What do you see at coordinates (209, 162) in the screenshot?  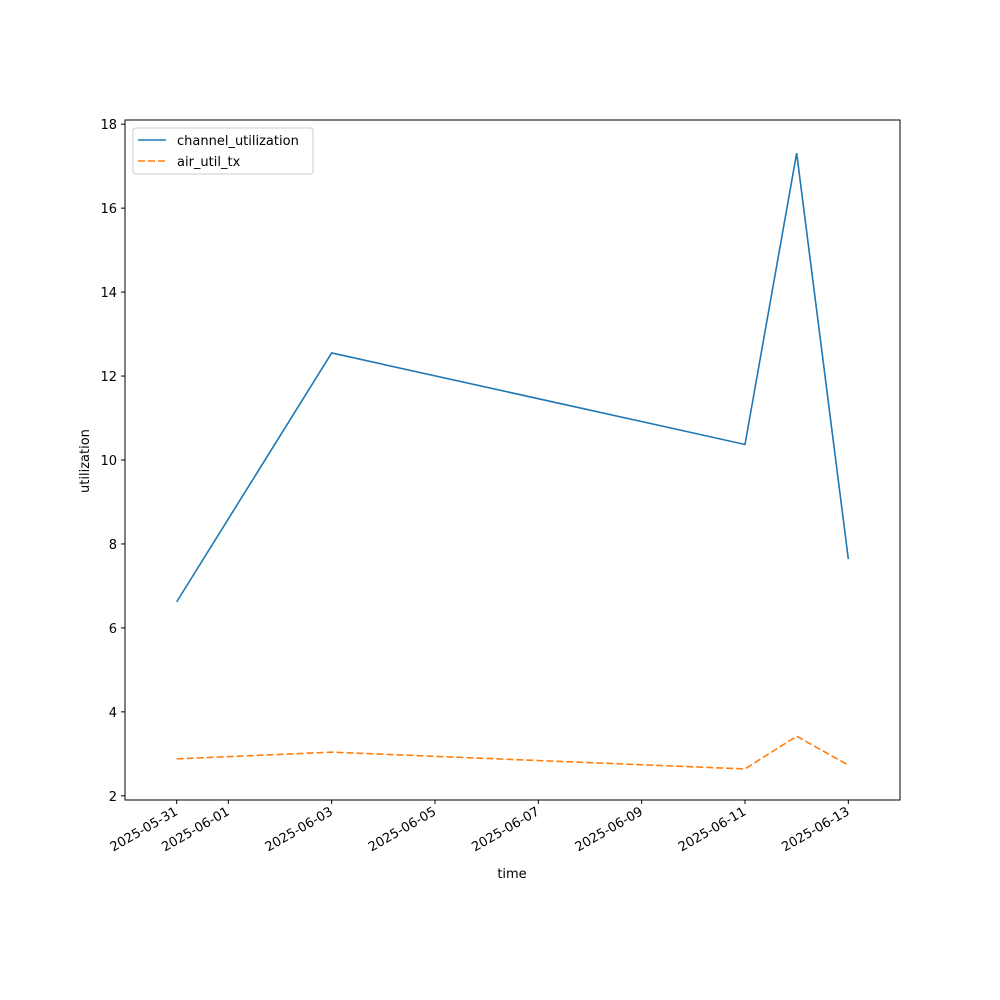 I see `legend-label: air_util_tx` at bounding box center [209, 162].